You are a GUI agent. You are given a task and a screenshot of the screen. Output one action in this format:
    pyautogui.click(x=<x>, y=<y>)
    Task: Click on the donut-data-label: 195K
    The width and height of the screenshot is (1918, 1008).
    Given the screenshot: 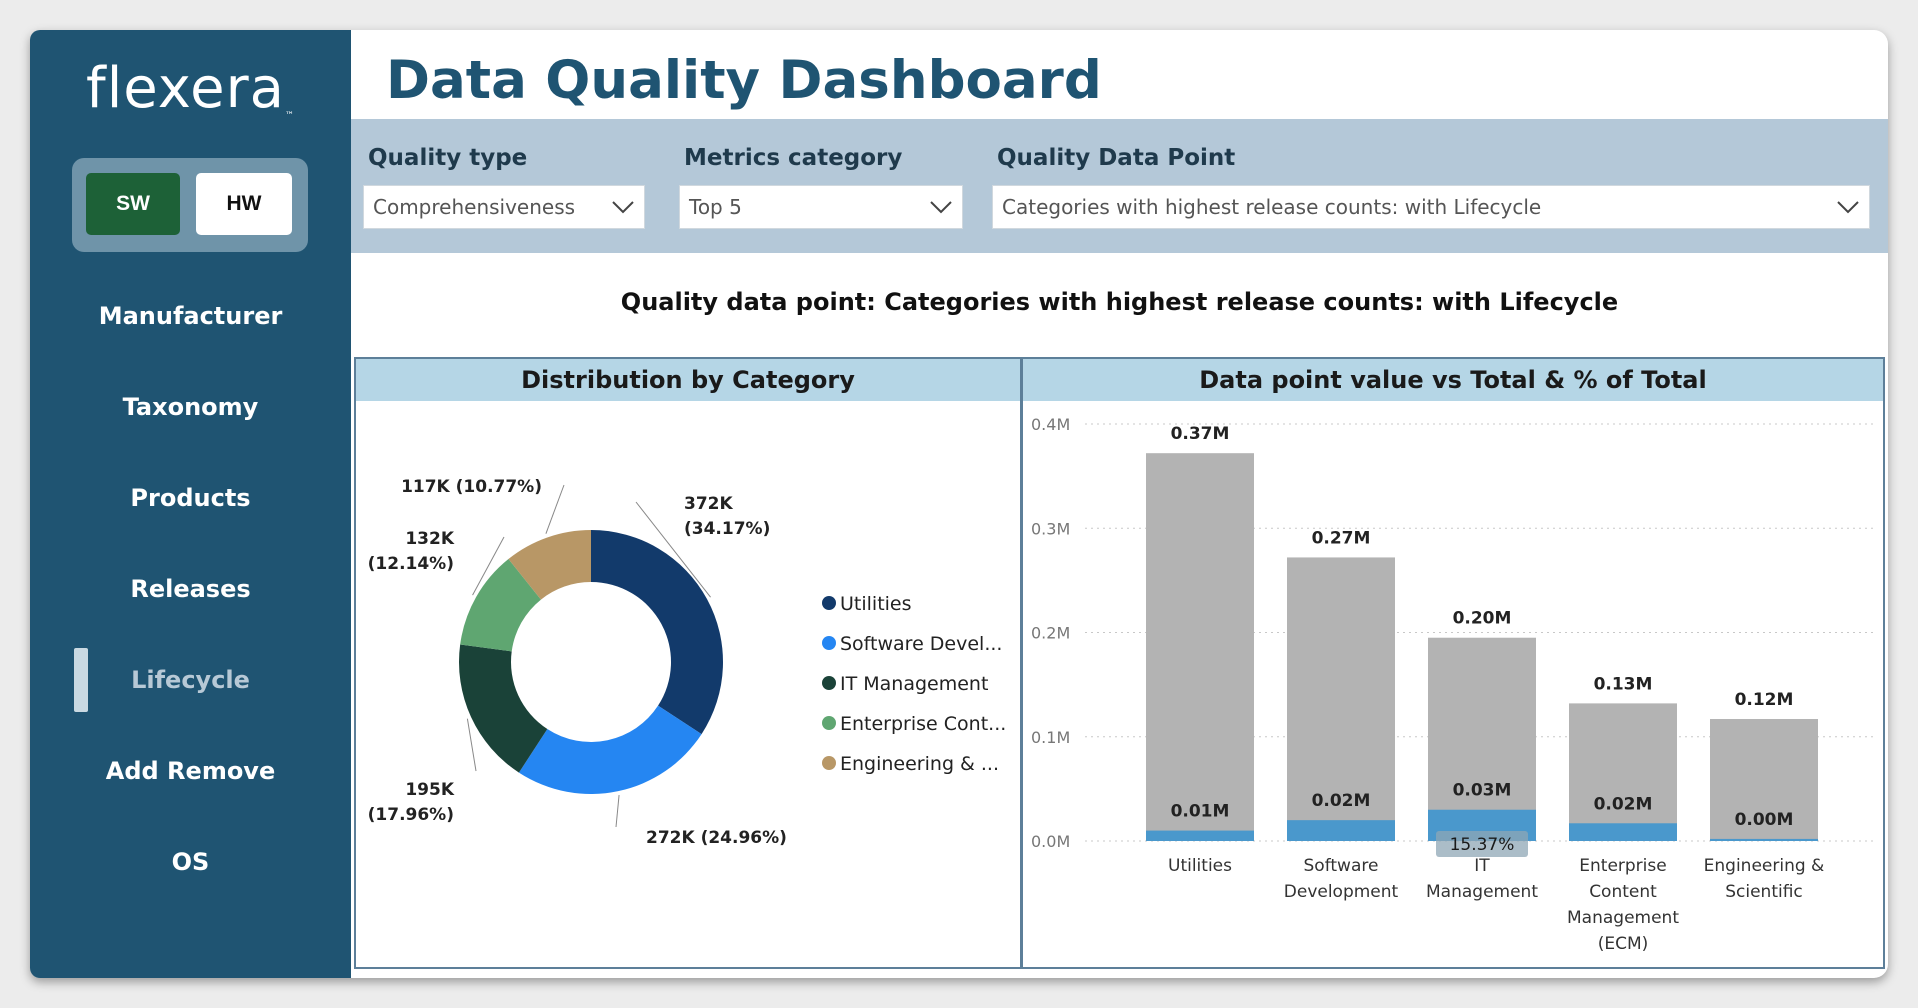 What is the action you would take?
    pyautogui.click(x=429, y=790)
    